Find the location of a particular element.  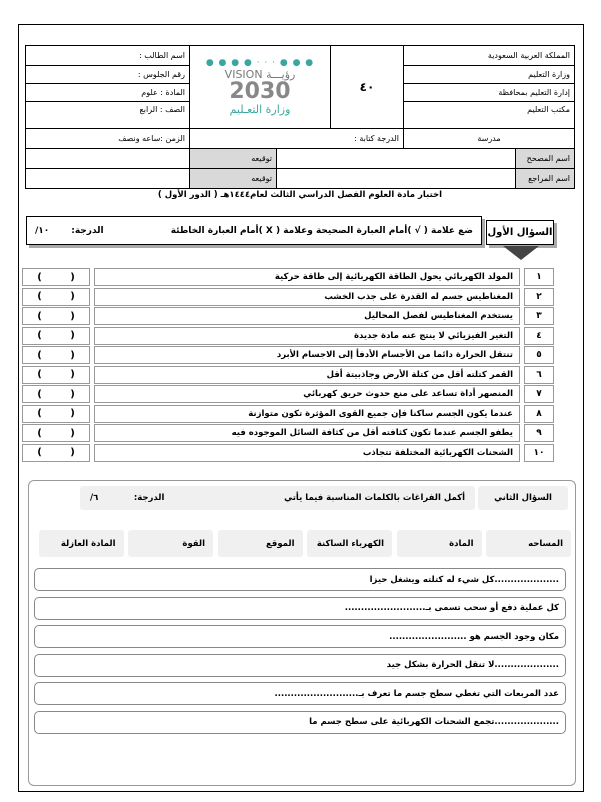

q1-item-text: الشحنات الكهربائية المختلفة تتجاذب is located at coordinates (307, 452).